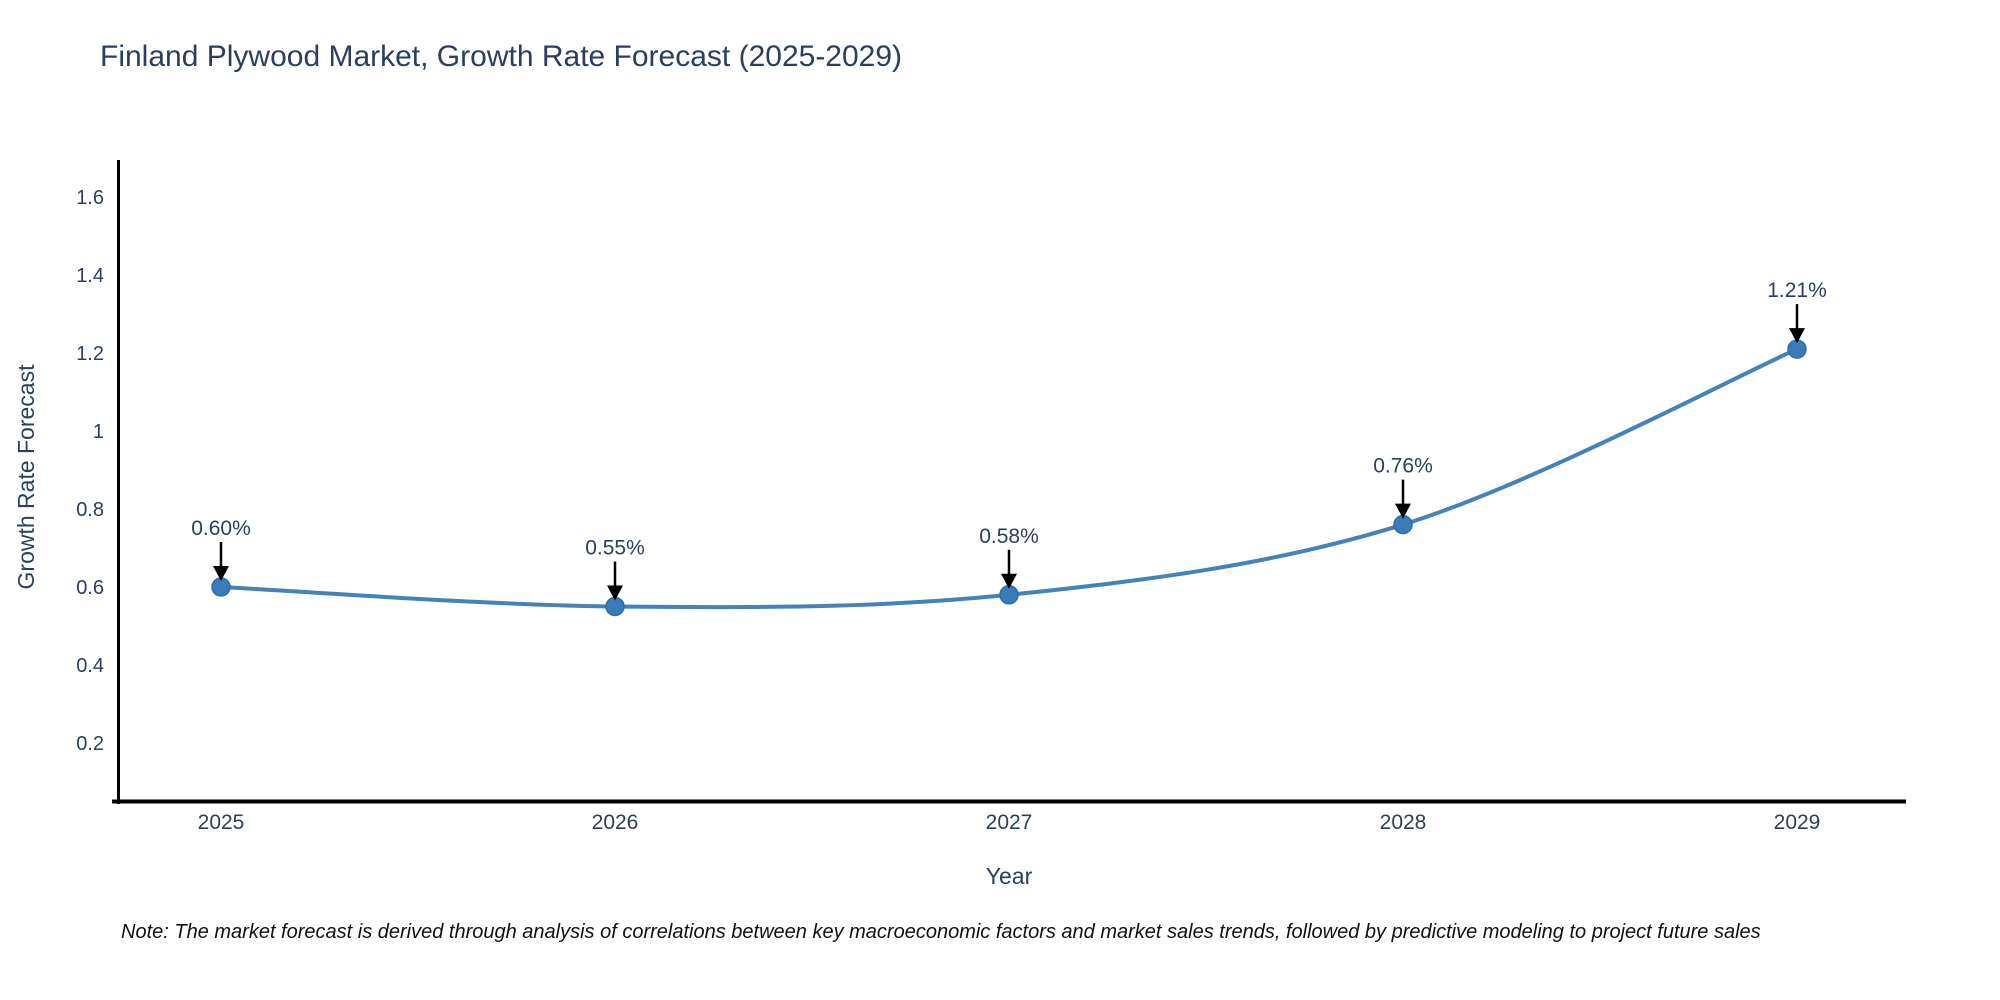 The image size is (2000, 1000). I want to click on annotation-label: 0.60%, so click(221, 528).